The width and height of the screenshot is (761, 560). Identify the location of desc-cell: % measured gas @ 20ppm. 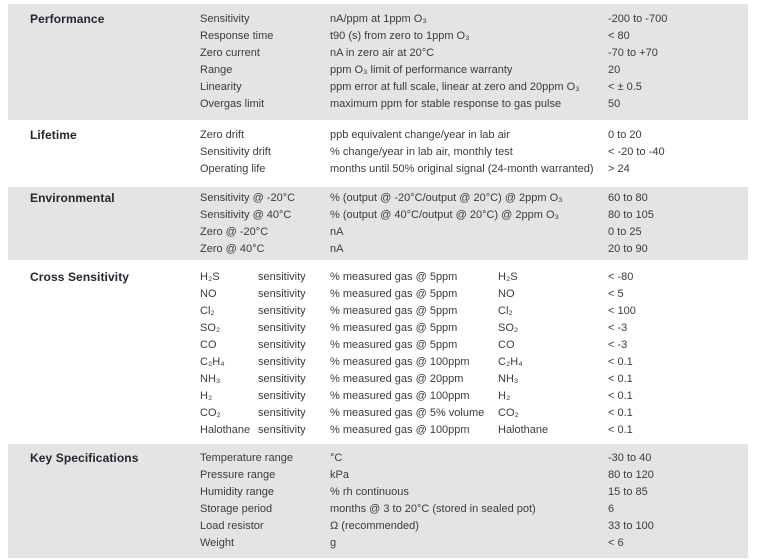
(397, 379).